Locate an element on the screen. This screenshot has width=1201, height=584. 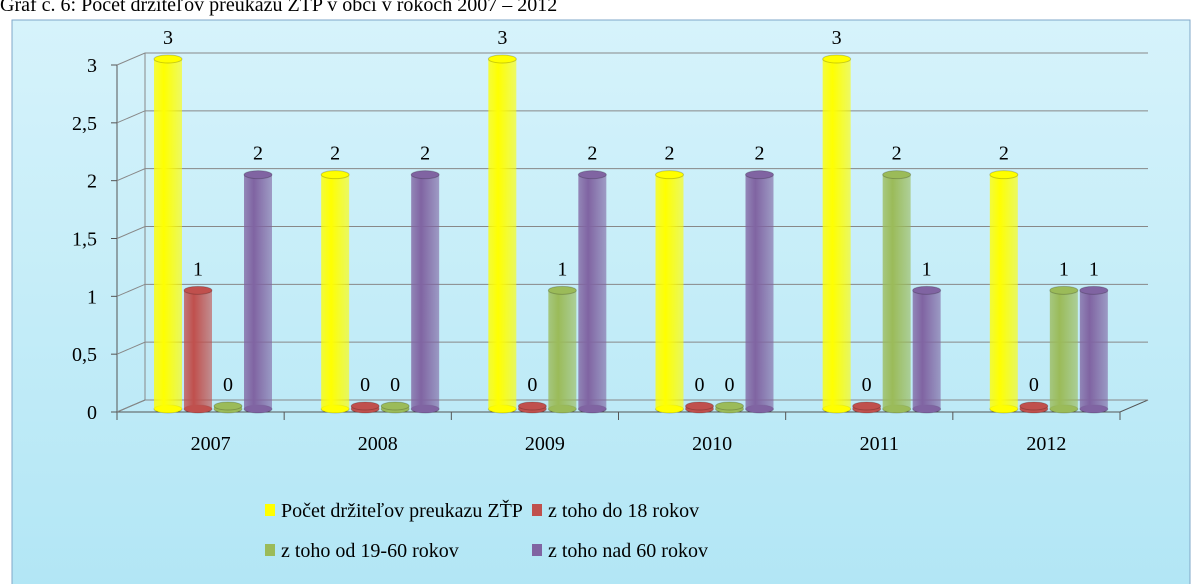
x-tick-label: 2009 is located at coordinates (545, 444).